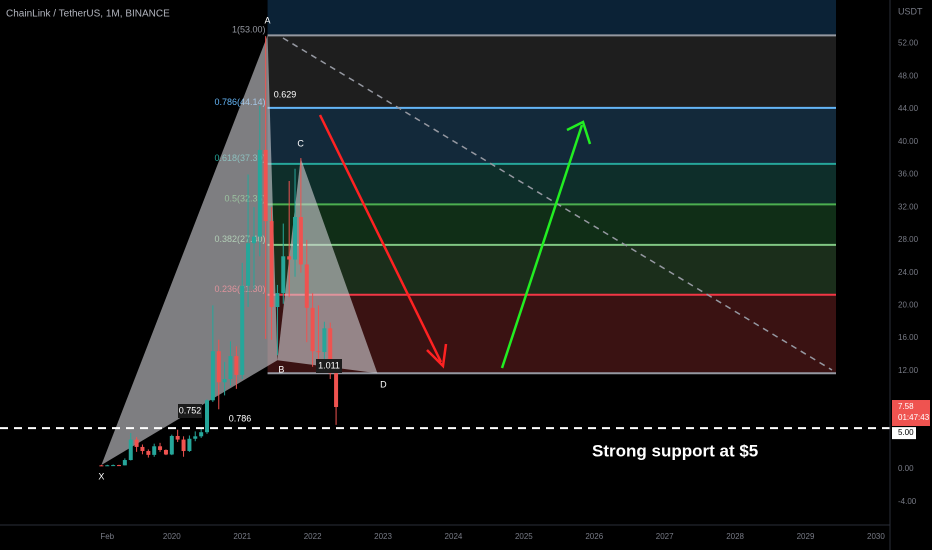  What do you see at coordinates (88, 14) in the screenshot?
I see `chart-title: ChainLink / TetherUS, 1M, BINANCE` at bounding box center [88, 14].